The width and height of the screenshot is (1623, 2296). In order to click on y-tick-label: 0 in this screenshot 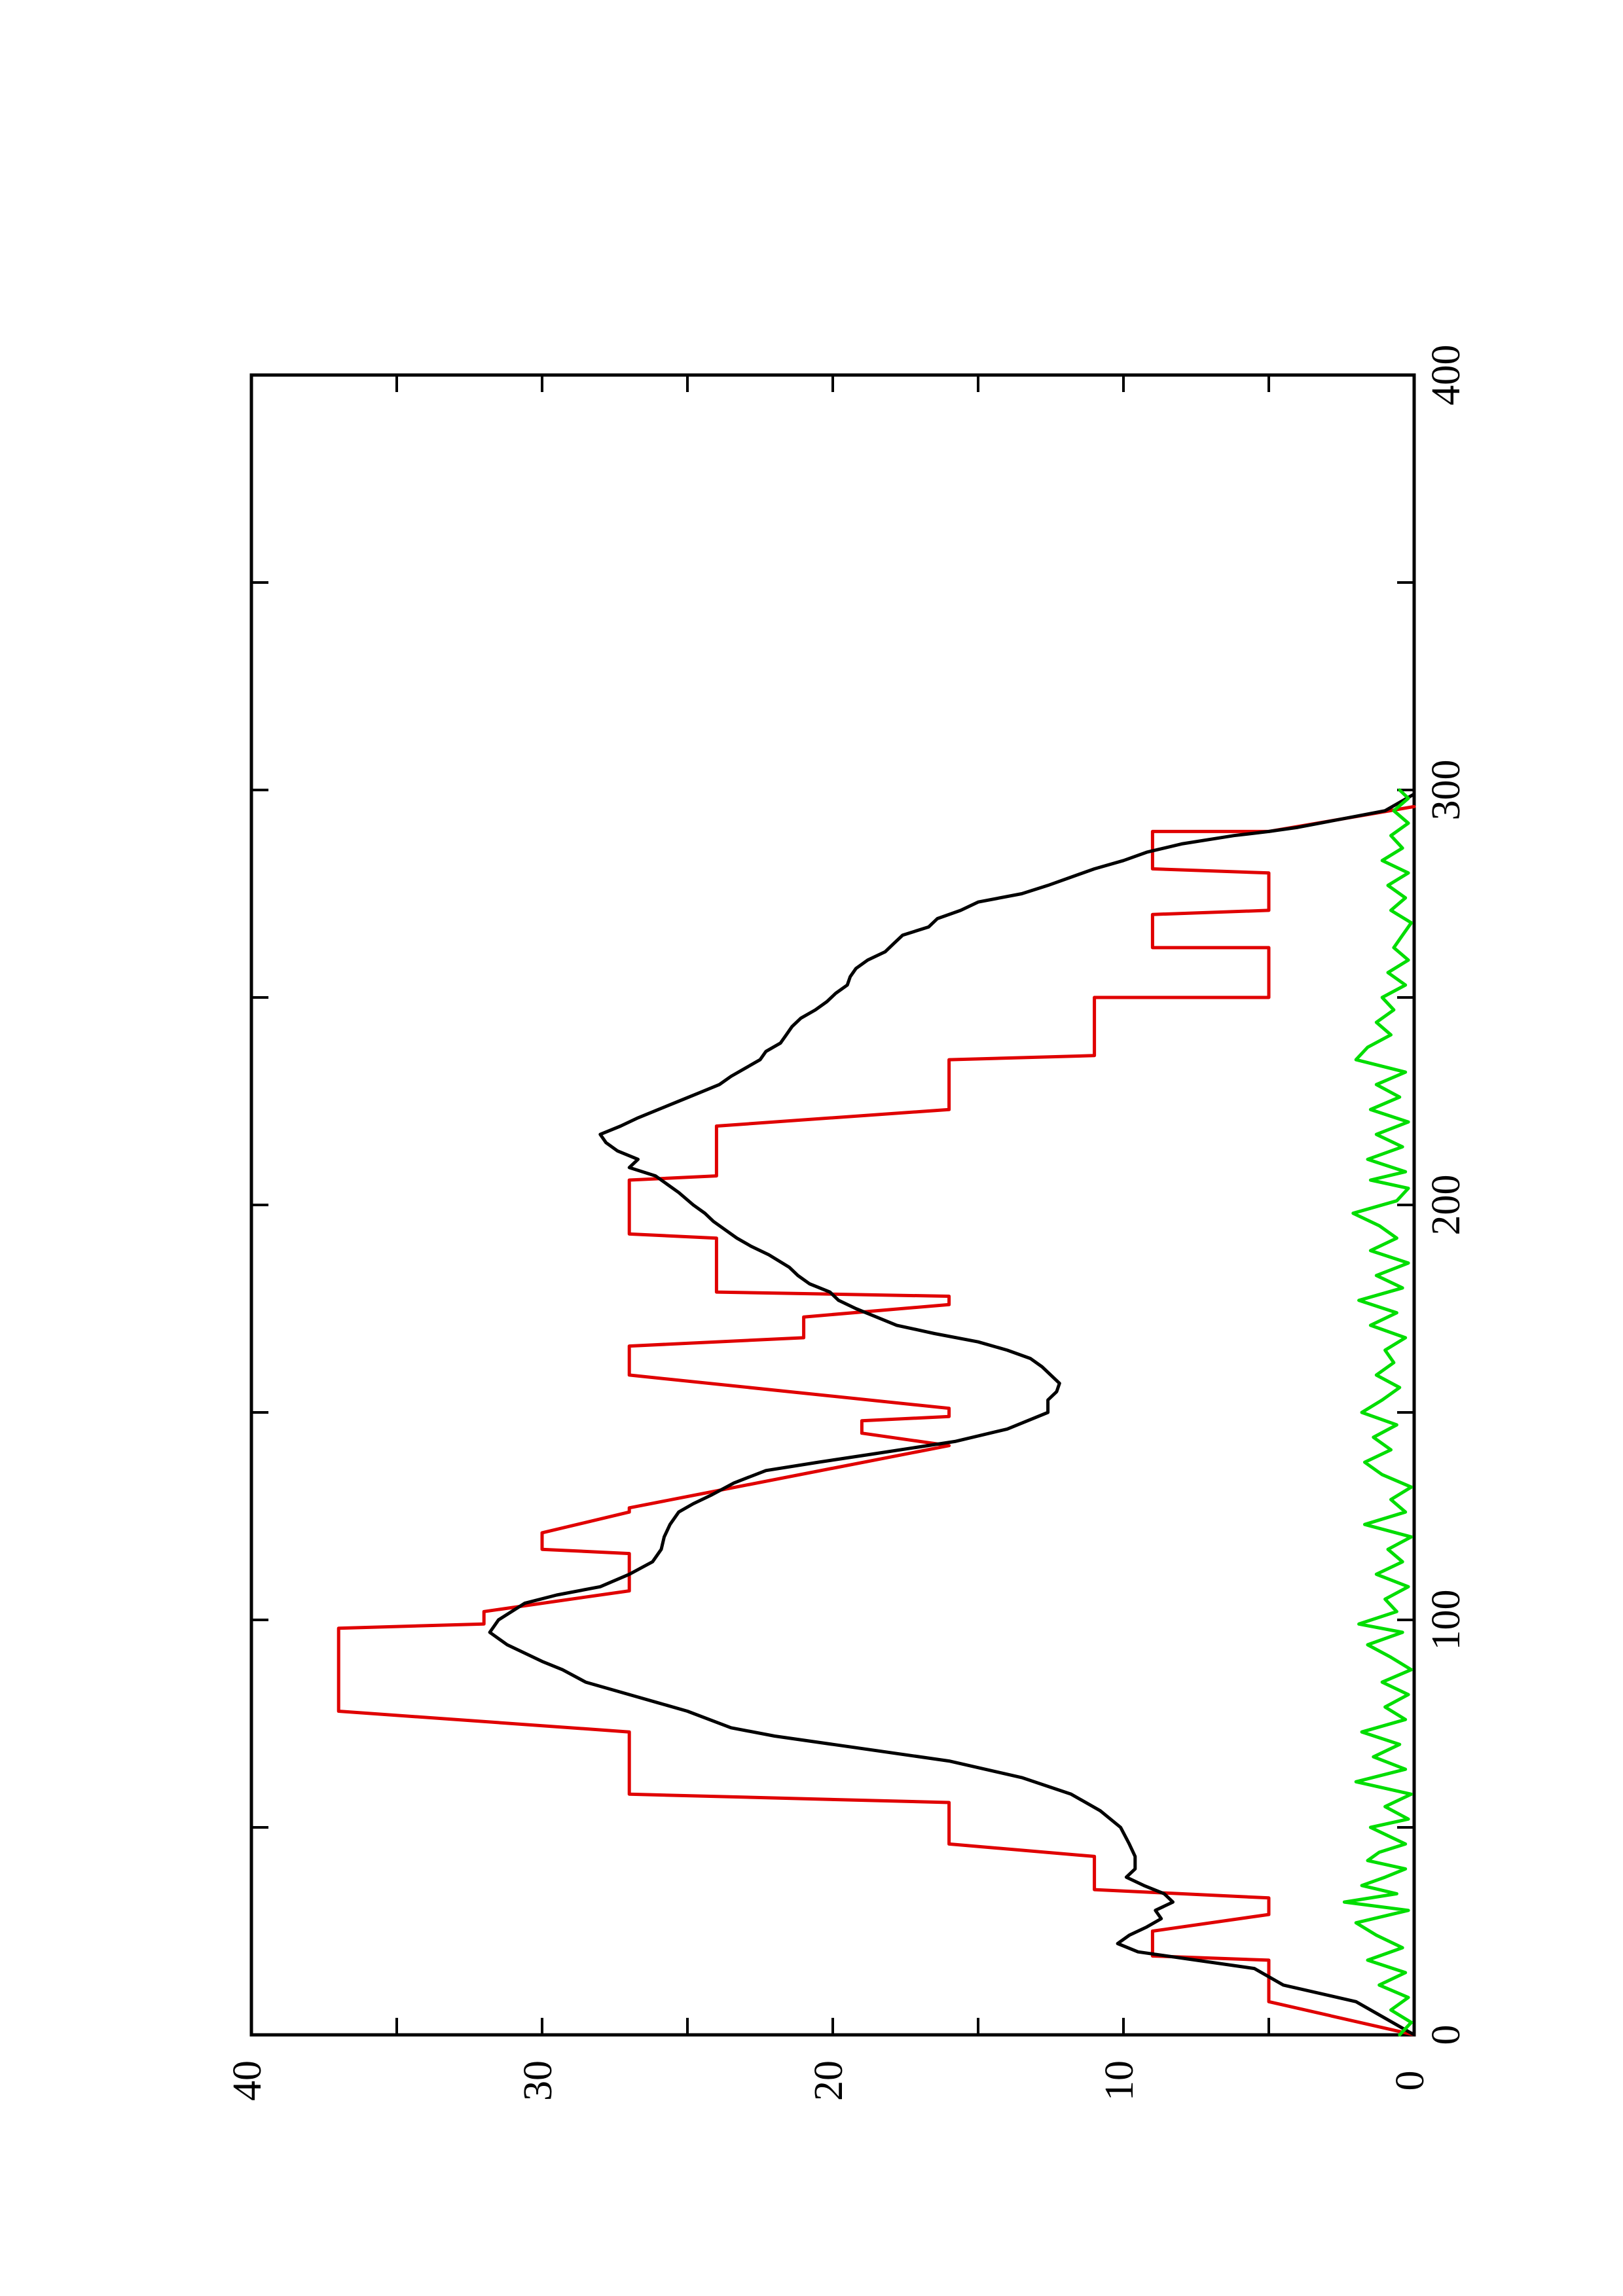, I will do `click(1410, 2081)`.